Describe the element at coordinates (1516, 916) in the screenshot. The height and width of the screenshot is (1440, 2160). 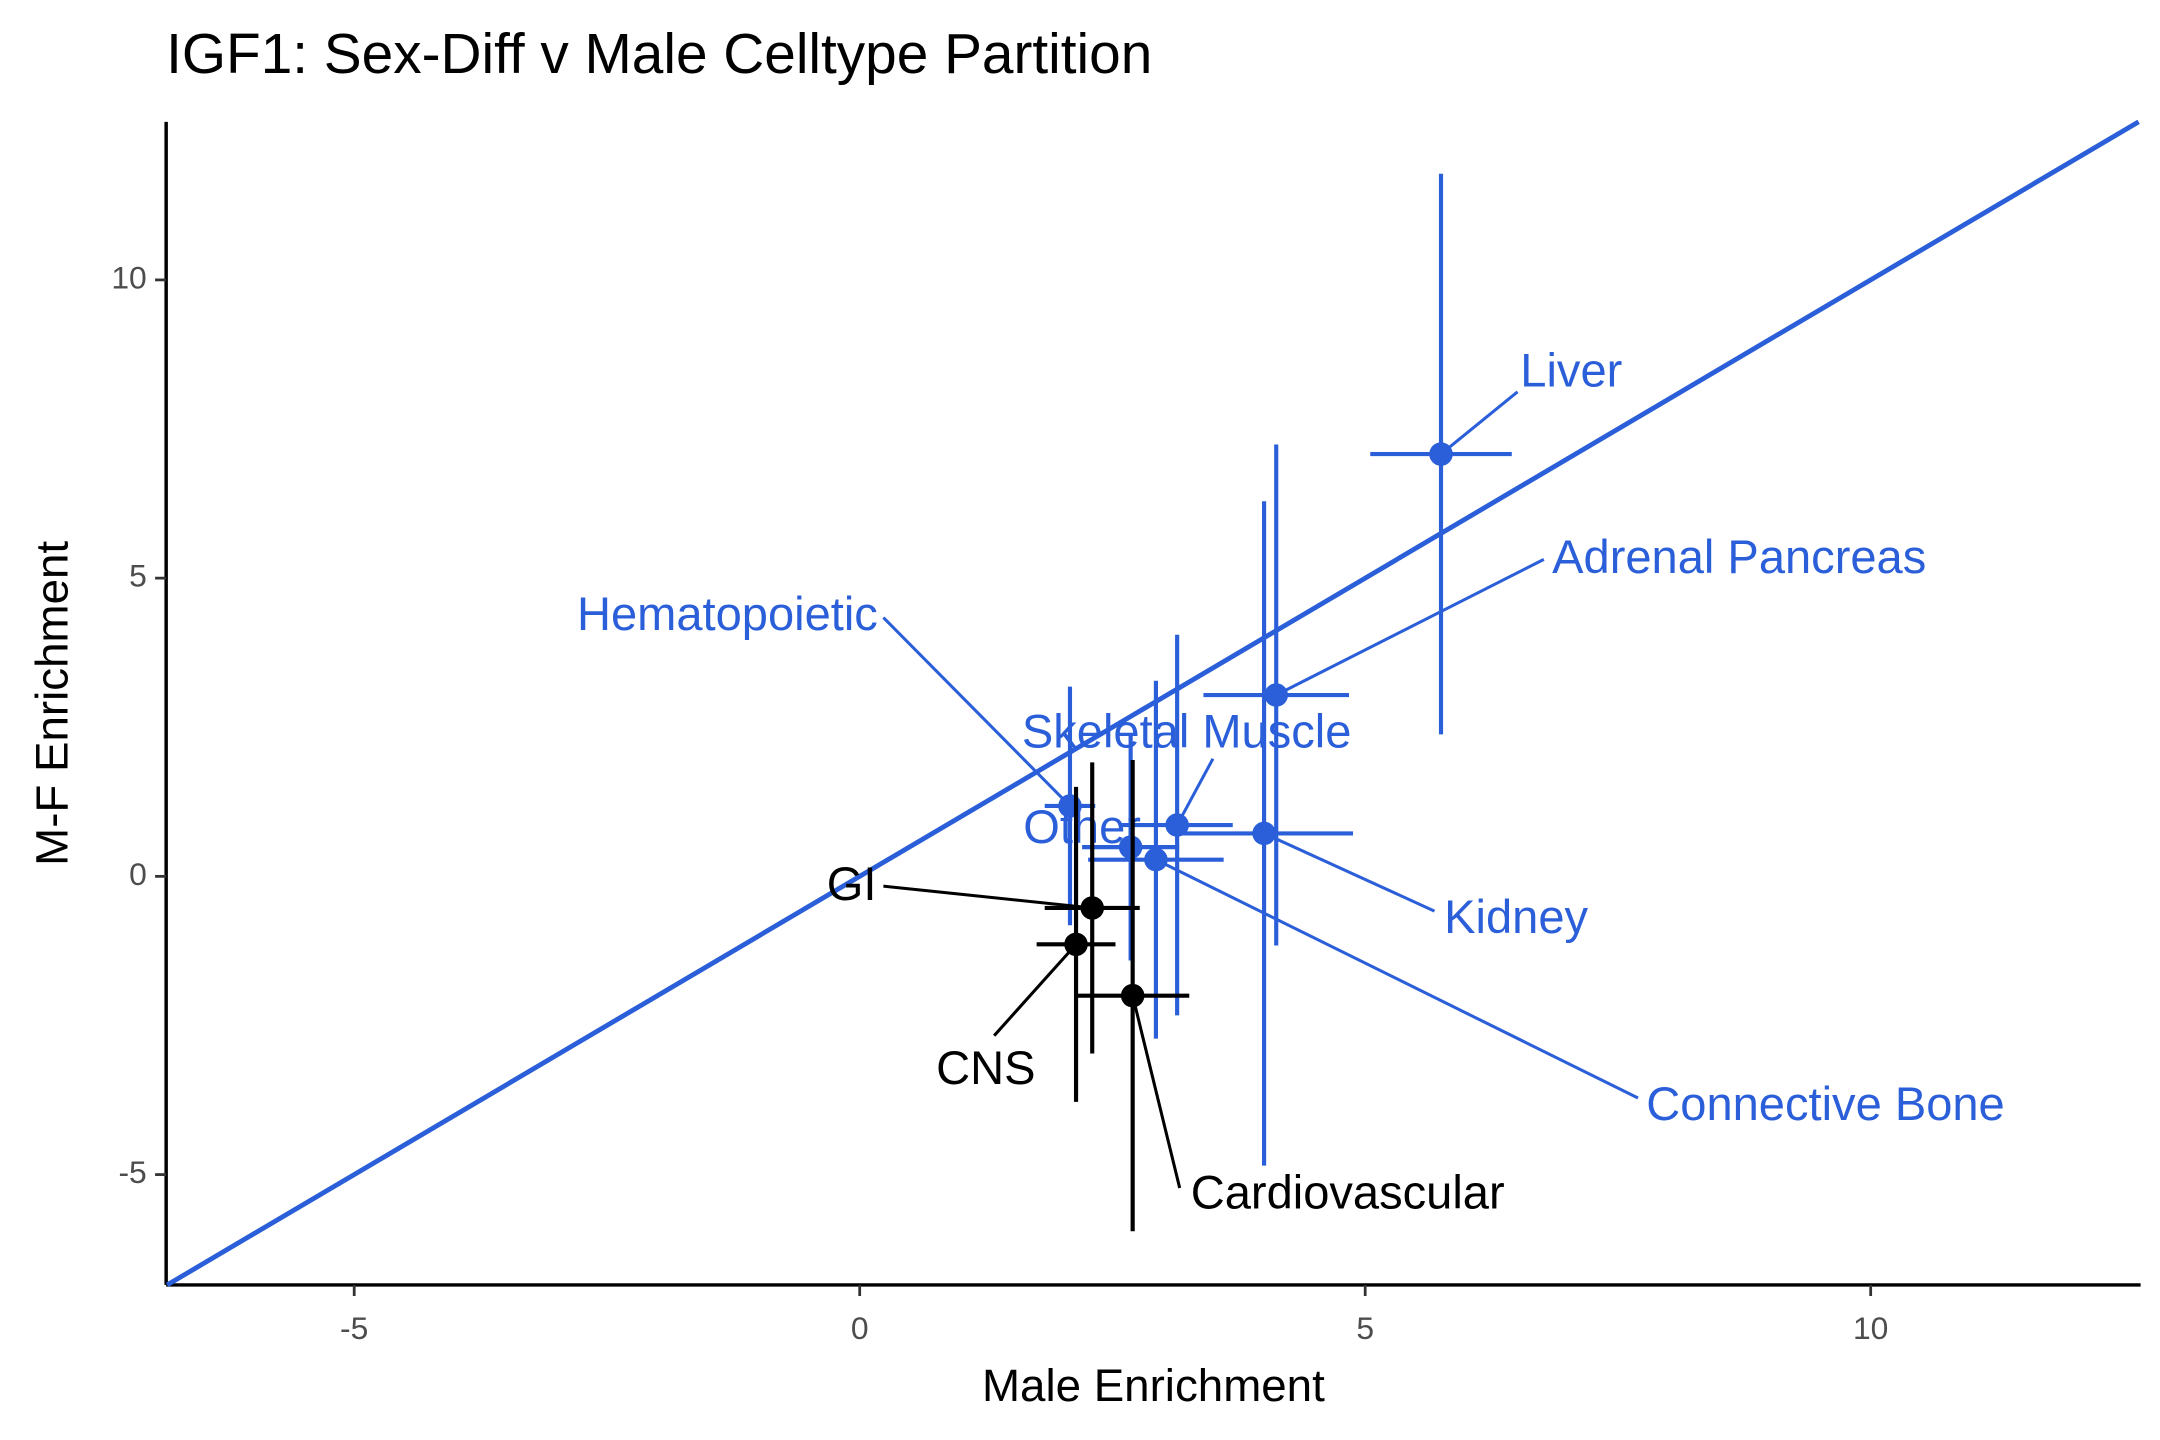
I see `point-label: Kidney` at that location.